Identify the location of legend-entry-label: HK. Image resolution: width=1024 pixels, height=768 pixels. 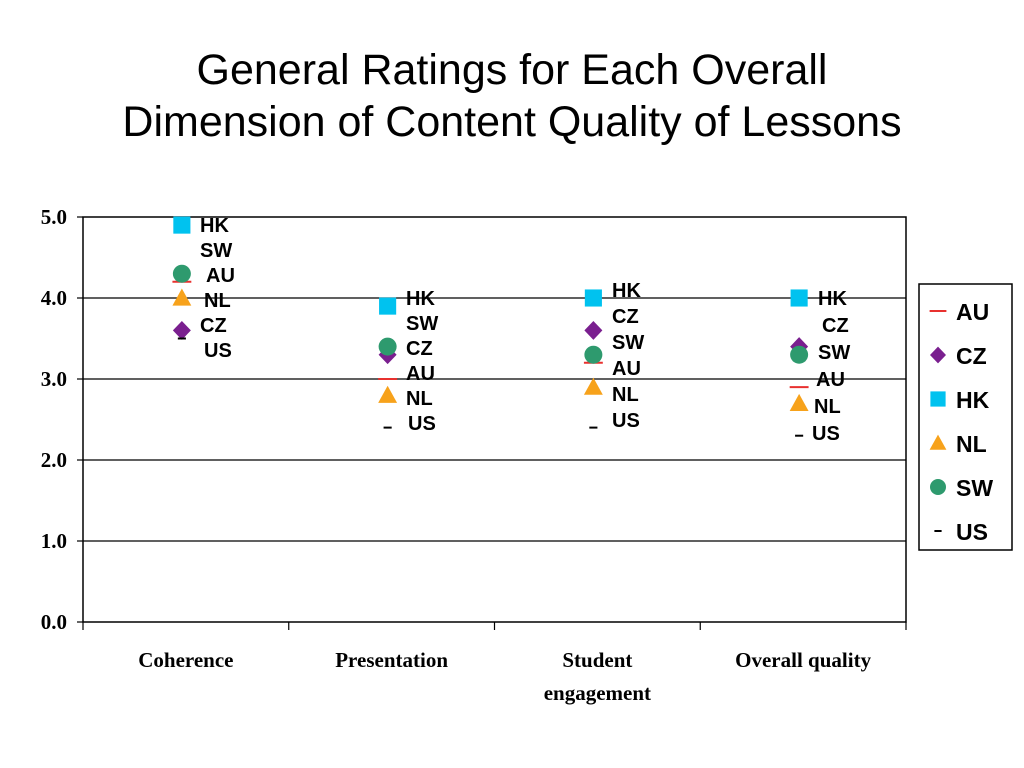
(973, 400).